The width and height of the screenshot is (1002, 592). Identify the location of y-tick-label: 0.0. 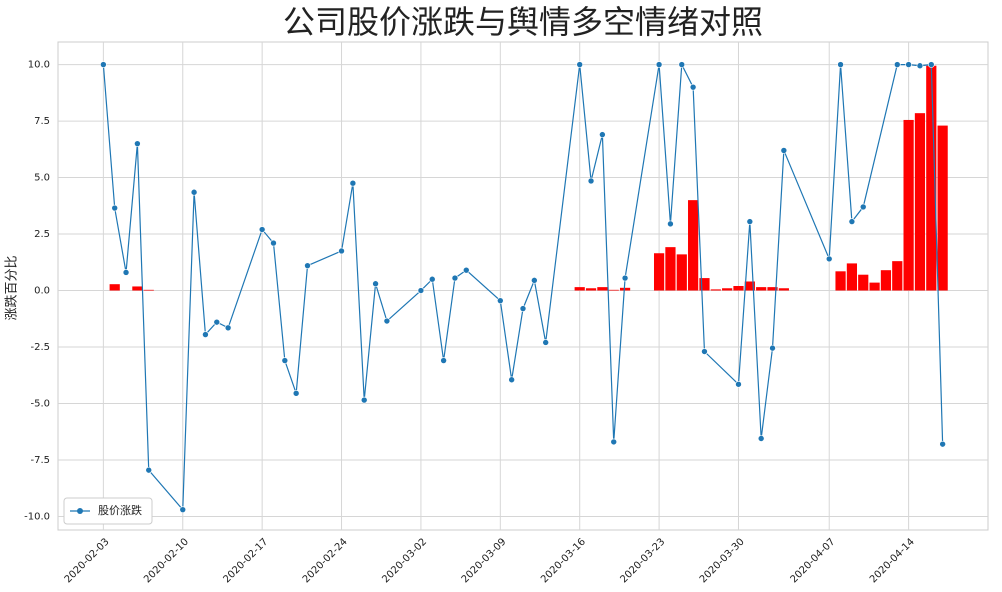
(42, 291).